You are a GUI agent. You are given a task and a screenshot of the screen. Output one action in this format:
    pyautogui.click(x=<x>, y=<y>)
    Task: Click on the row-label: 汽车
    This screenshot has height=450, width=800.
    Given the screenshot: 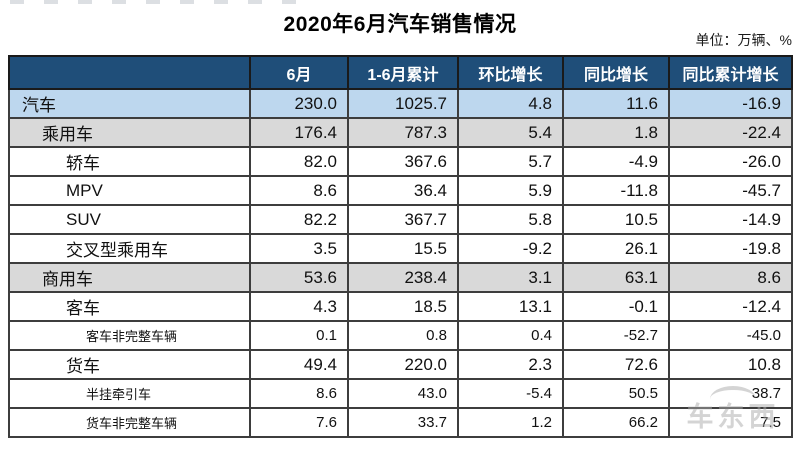 What is the action you would take?
    pyautogui.click(x=129, y=103)
    